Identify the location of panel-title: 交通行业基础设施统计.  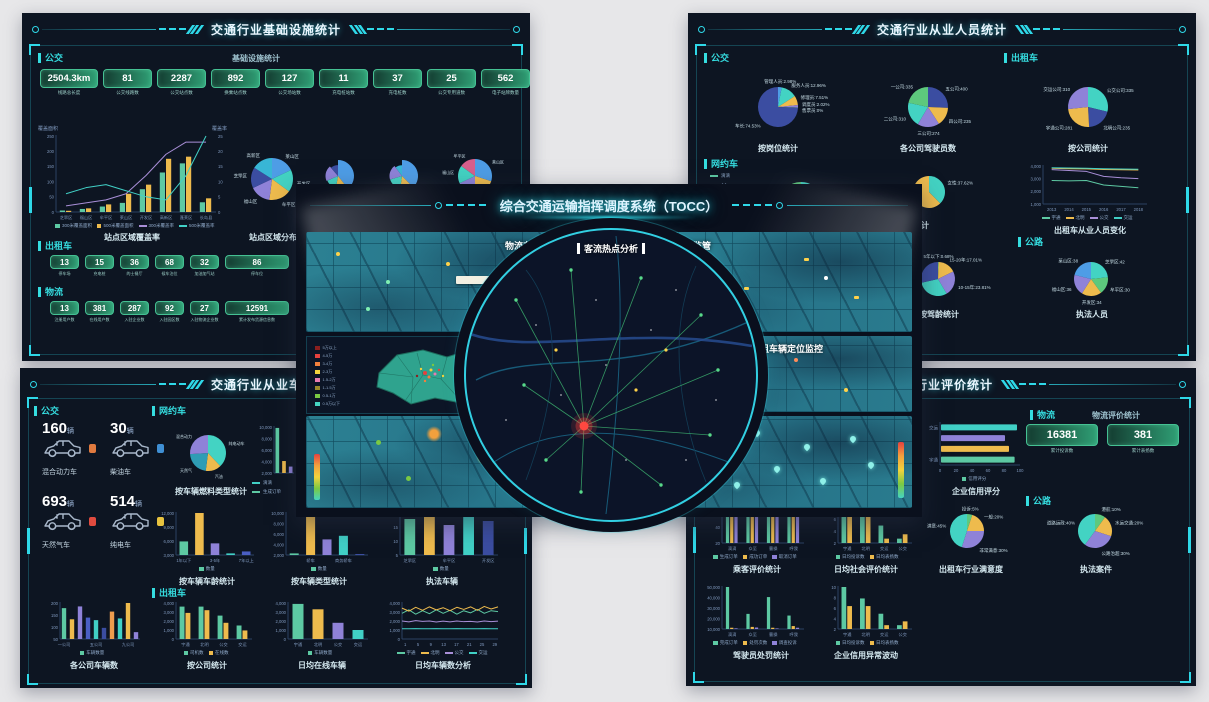
(276, 29).